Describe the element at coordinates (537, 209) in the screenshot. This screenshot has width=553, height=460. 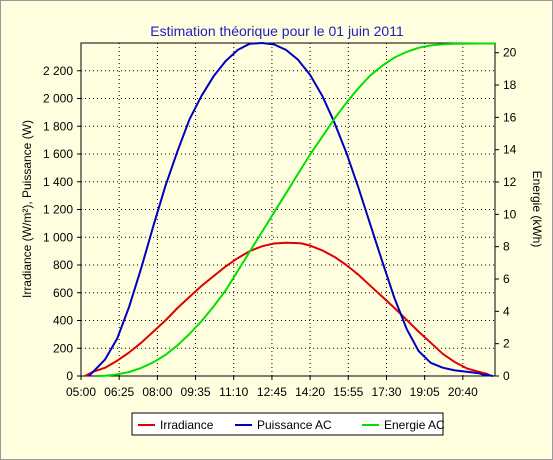
I see `y-axis-right-label: Energie (kWh)` at that location.